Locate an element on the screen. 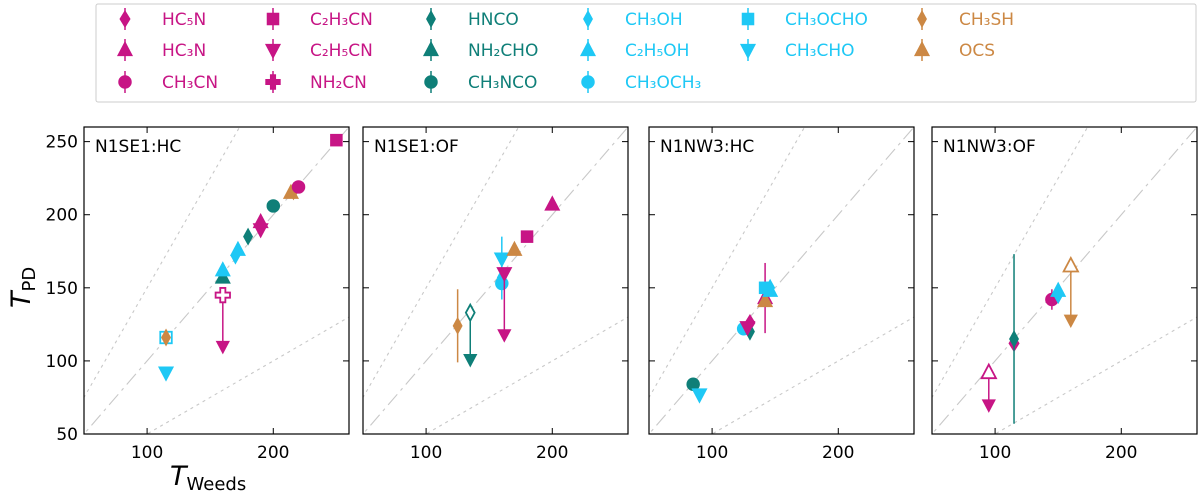 This screenshot has height=498, width=1200. legend-label: HC₃N is located at coordinates (184, 51).